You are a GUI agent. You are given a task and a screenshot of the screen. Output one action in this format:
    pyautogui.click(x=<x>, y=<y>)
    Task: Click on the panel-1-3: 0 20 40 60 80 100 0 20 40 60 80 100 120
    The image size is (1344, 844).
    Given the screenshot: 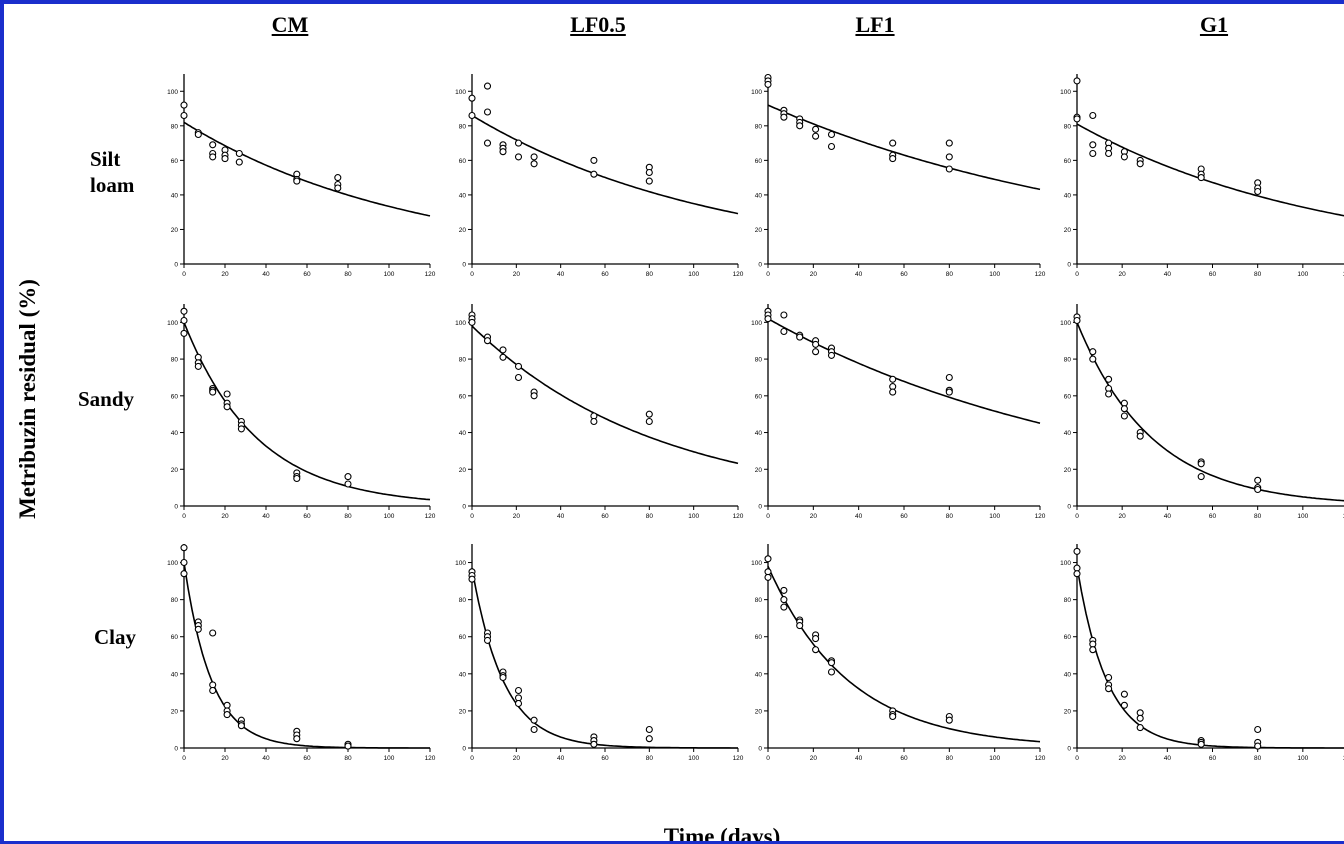 What is the action you would take?
    pyautogui.click(x=898, y=175)
    